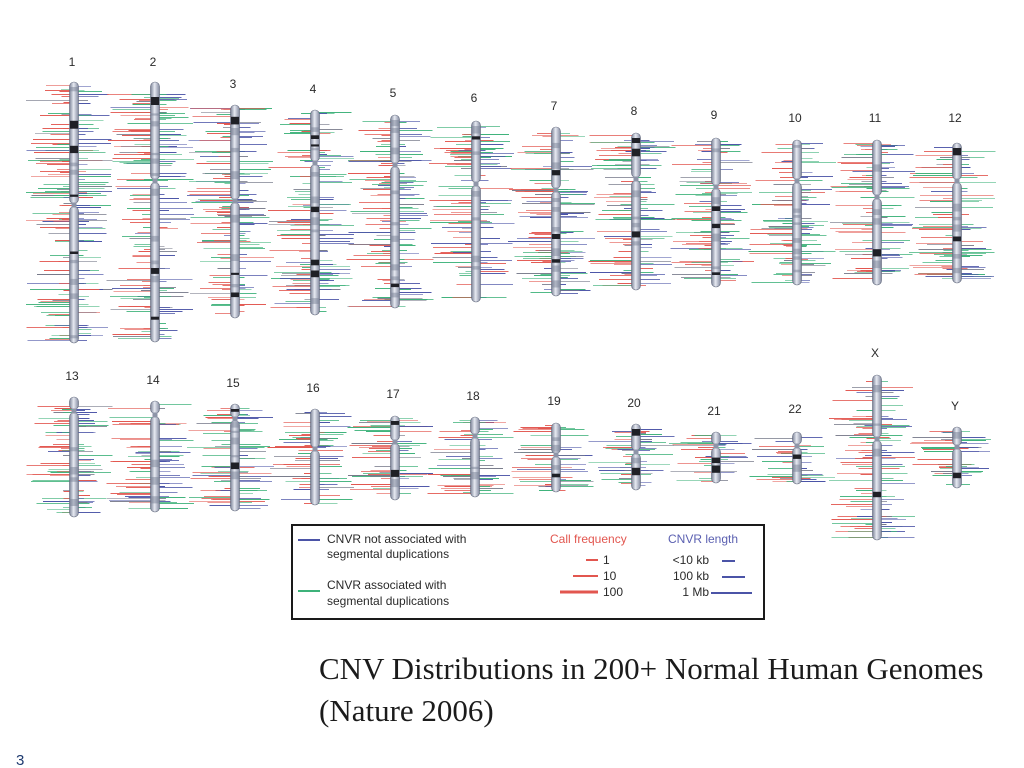 The width and height of the screenshot is (1024, 768). Describe the element at coordinates (393, 93) in the screenshot. I see `chromosome-label: 5` at that location.